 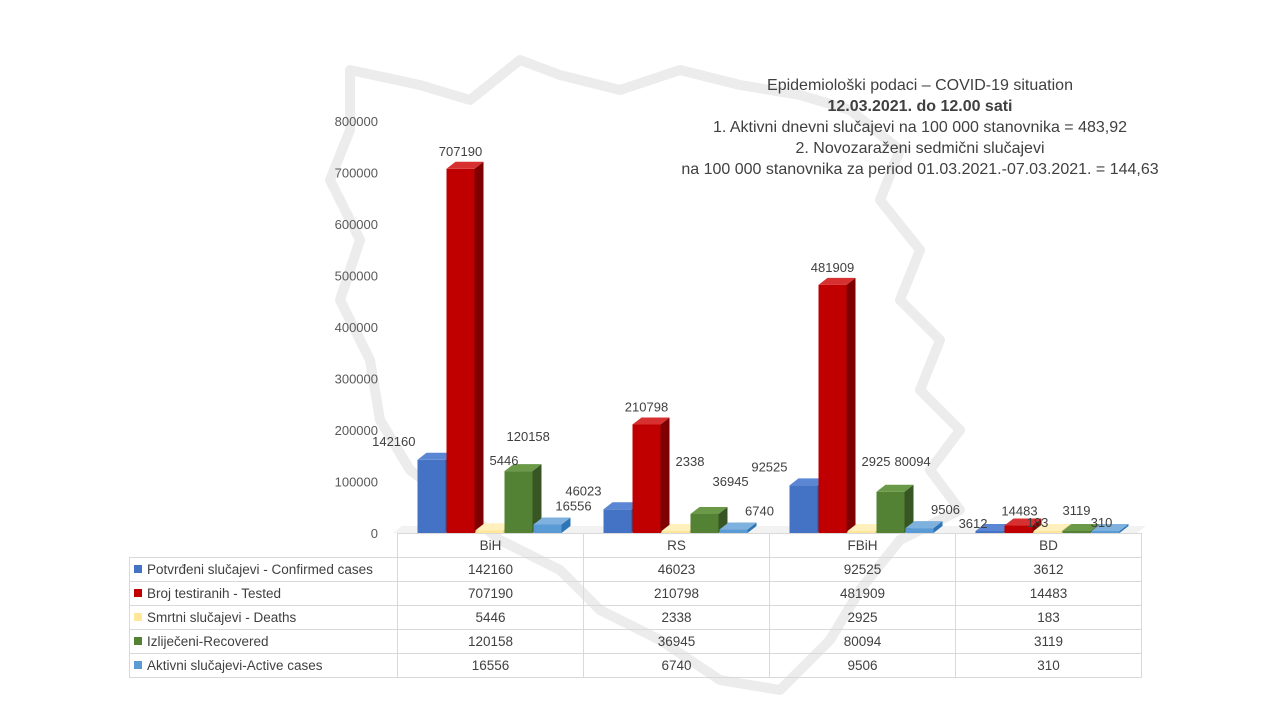 What do you see at coordinates (528, 436) in the screenshot?
I see `data-label: 120158` at bounding box center [528, 436].